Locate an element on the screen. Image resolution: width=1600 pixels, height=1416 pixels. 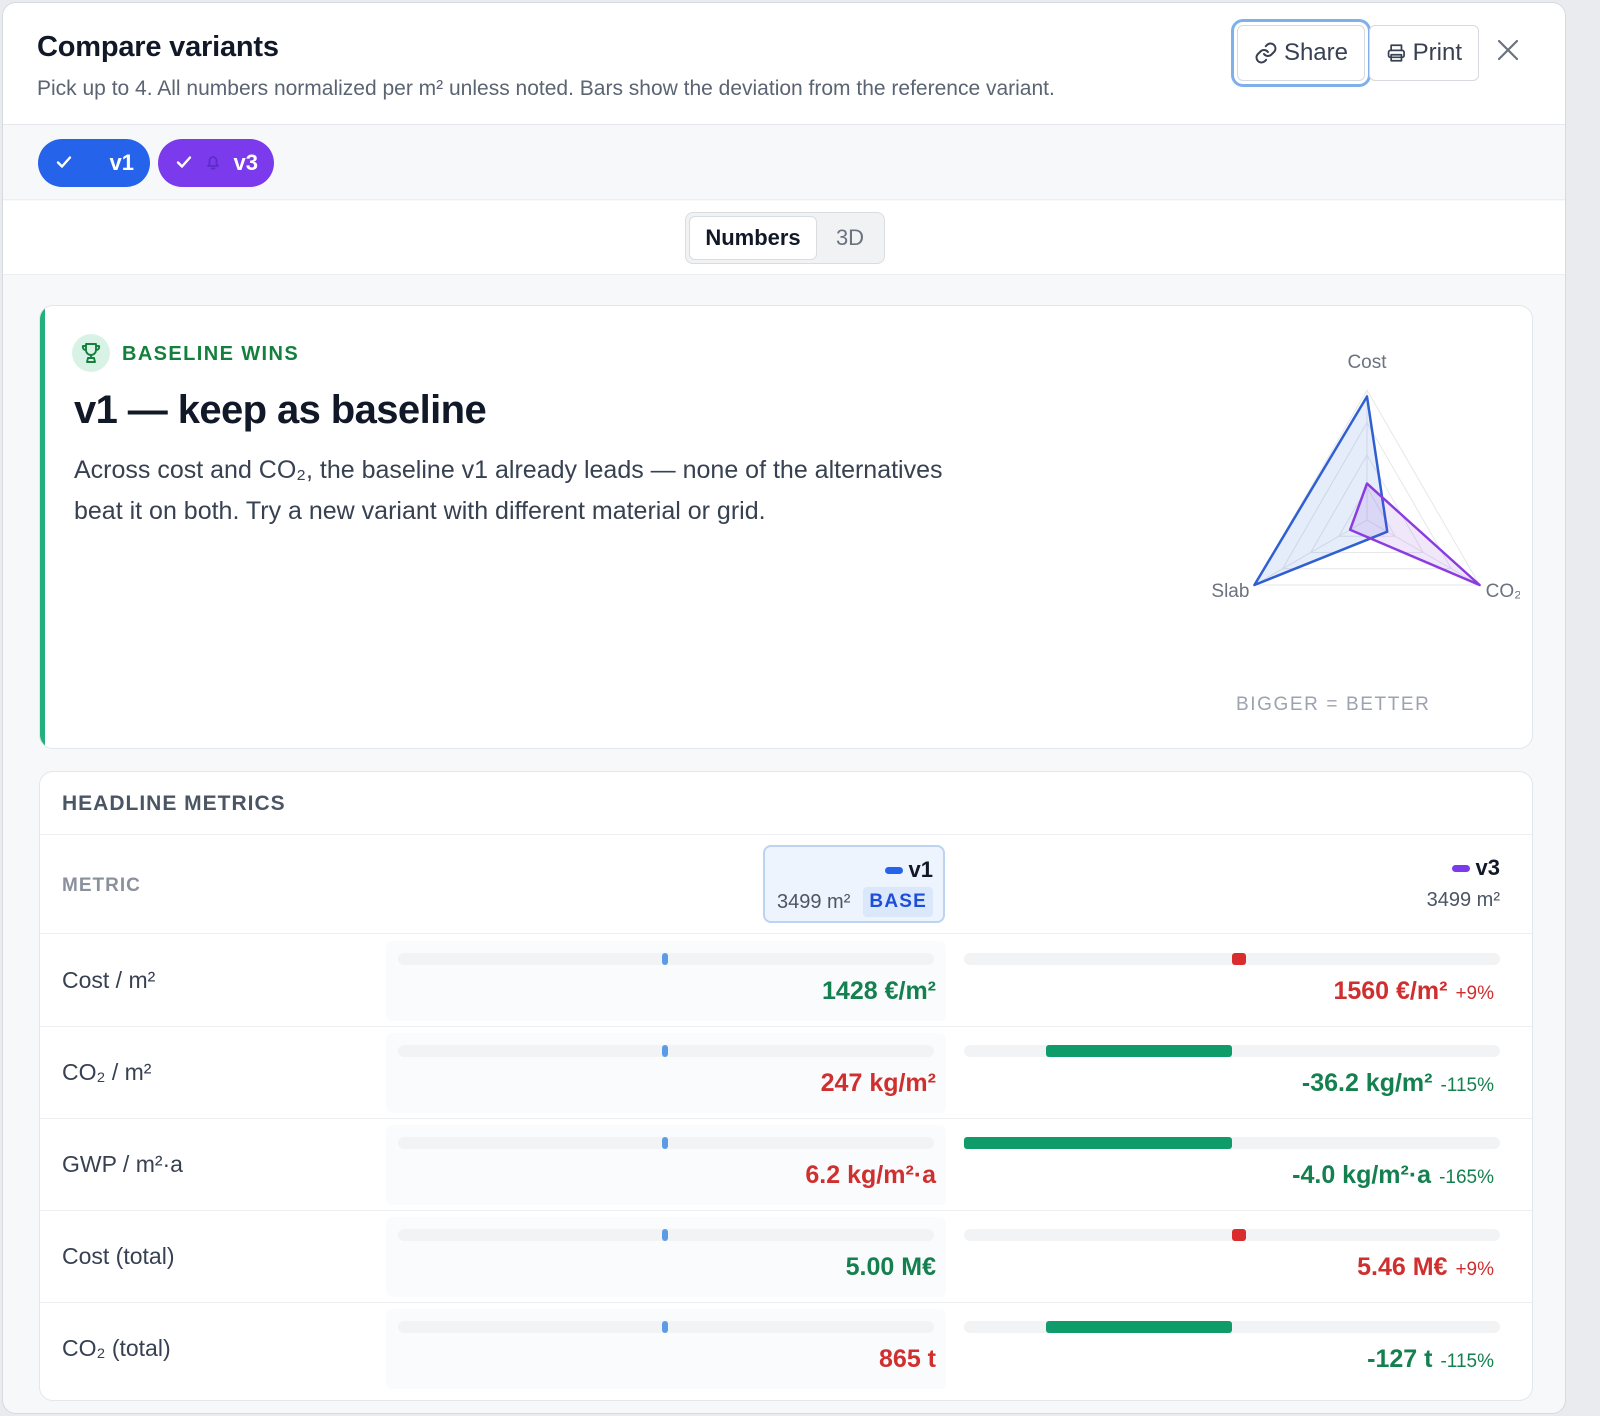
metric-cell-v3: 5.46 M€ +9% is located at coordinates (1228, 1257).